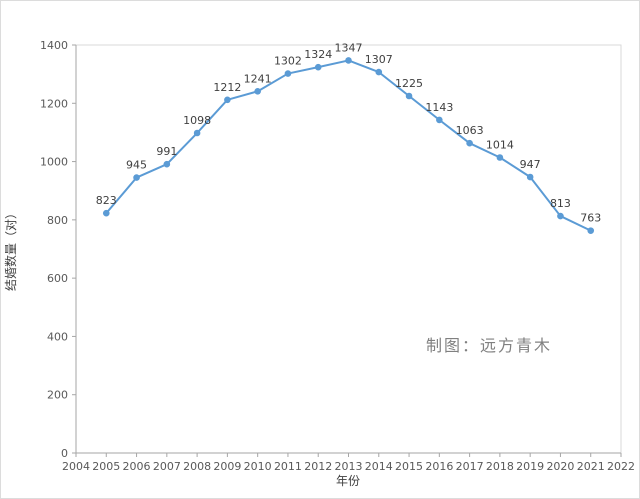 The height and width of the screenshot is (499, 640). What do you see at coordinates (318, 466) in the screenshot?
I see `x-tick-label: 2012` at bounding box center [318, 466].